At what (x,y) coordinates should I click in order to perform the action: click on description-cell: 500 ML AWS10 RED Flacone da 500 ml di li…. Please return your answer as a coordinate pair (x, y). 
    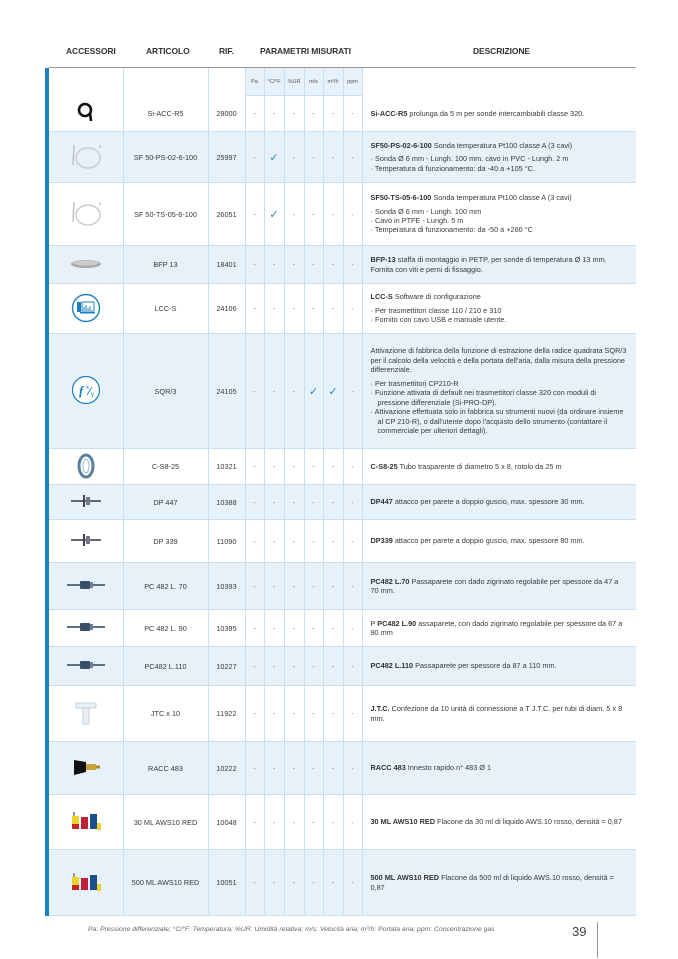
    Looking at the image, I should click on (499, 882).